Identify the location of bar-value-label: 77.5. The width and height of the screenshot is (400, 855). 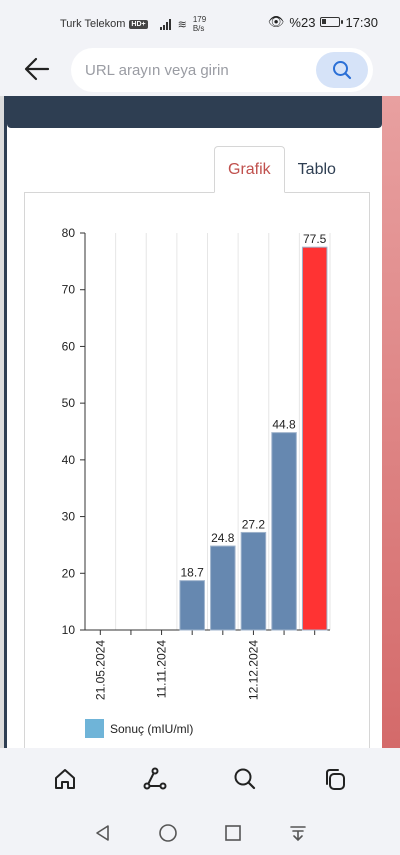
(315, 239).